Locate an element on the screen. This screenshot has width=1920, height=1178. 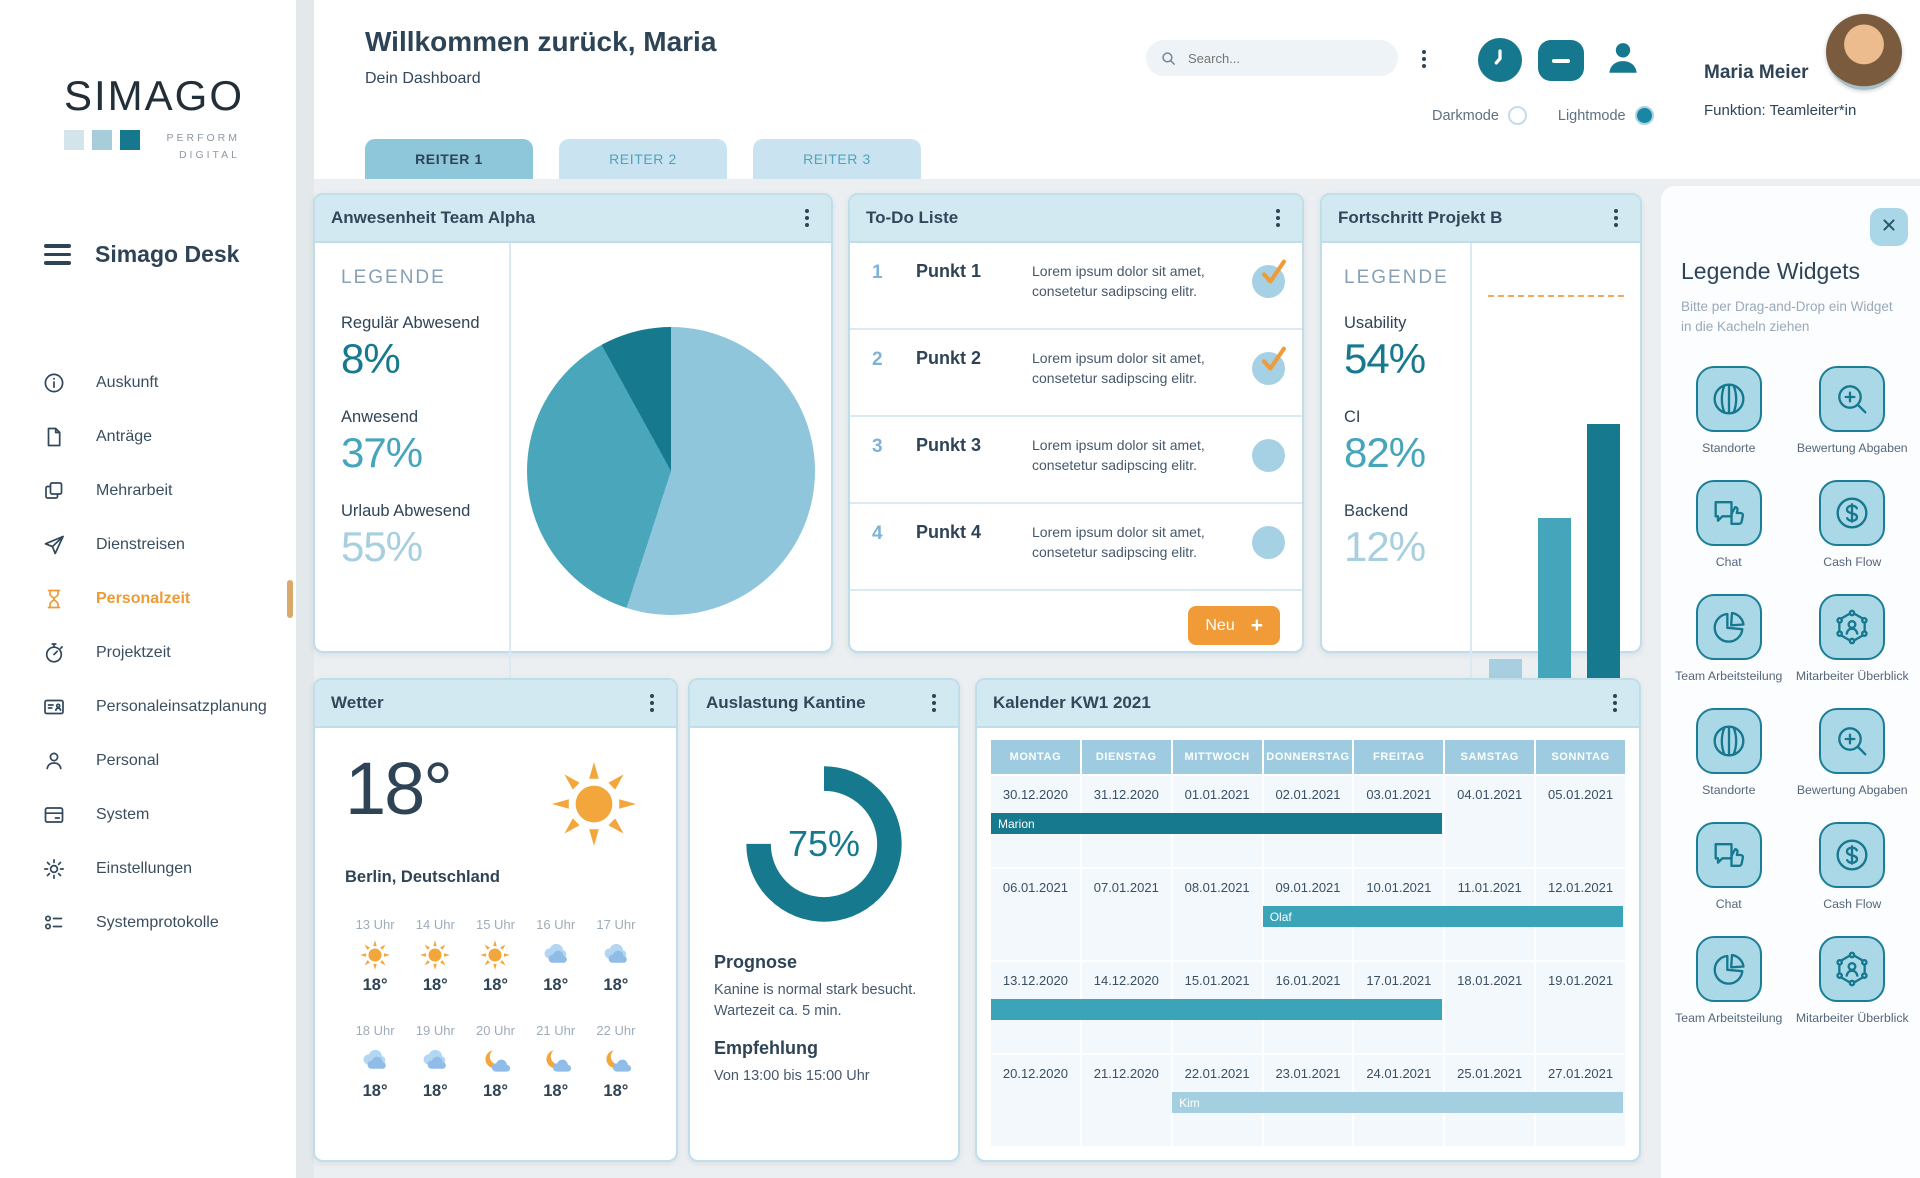
sidebar-item: Mehrarbeit is located at coordinates (148, 491).